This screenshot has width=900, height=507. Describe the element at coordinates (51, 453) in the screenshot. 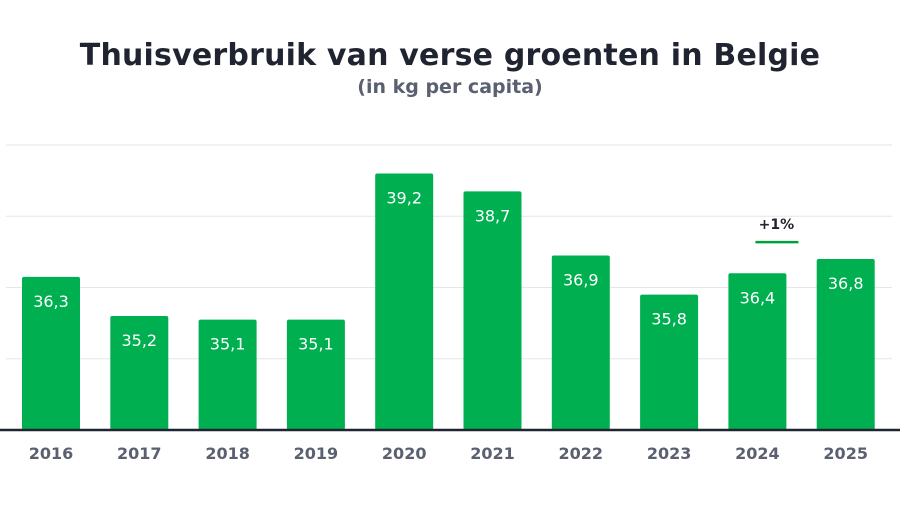

I see `x-tick-label: 2016` at that location.